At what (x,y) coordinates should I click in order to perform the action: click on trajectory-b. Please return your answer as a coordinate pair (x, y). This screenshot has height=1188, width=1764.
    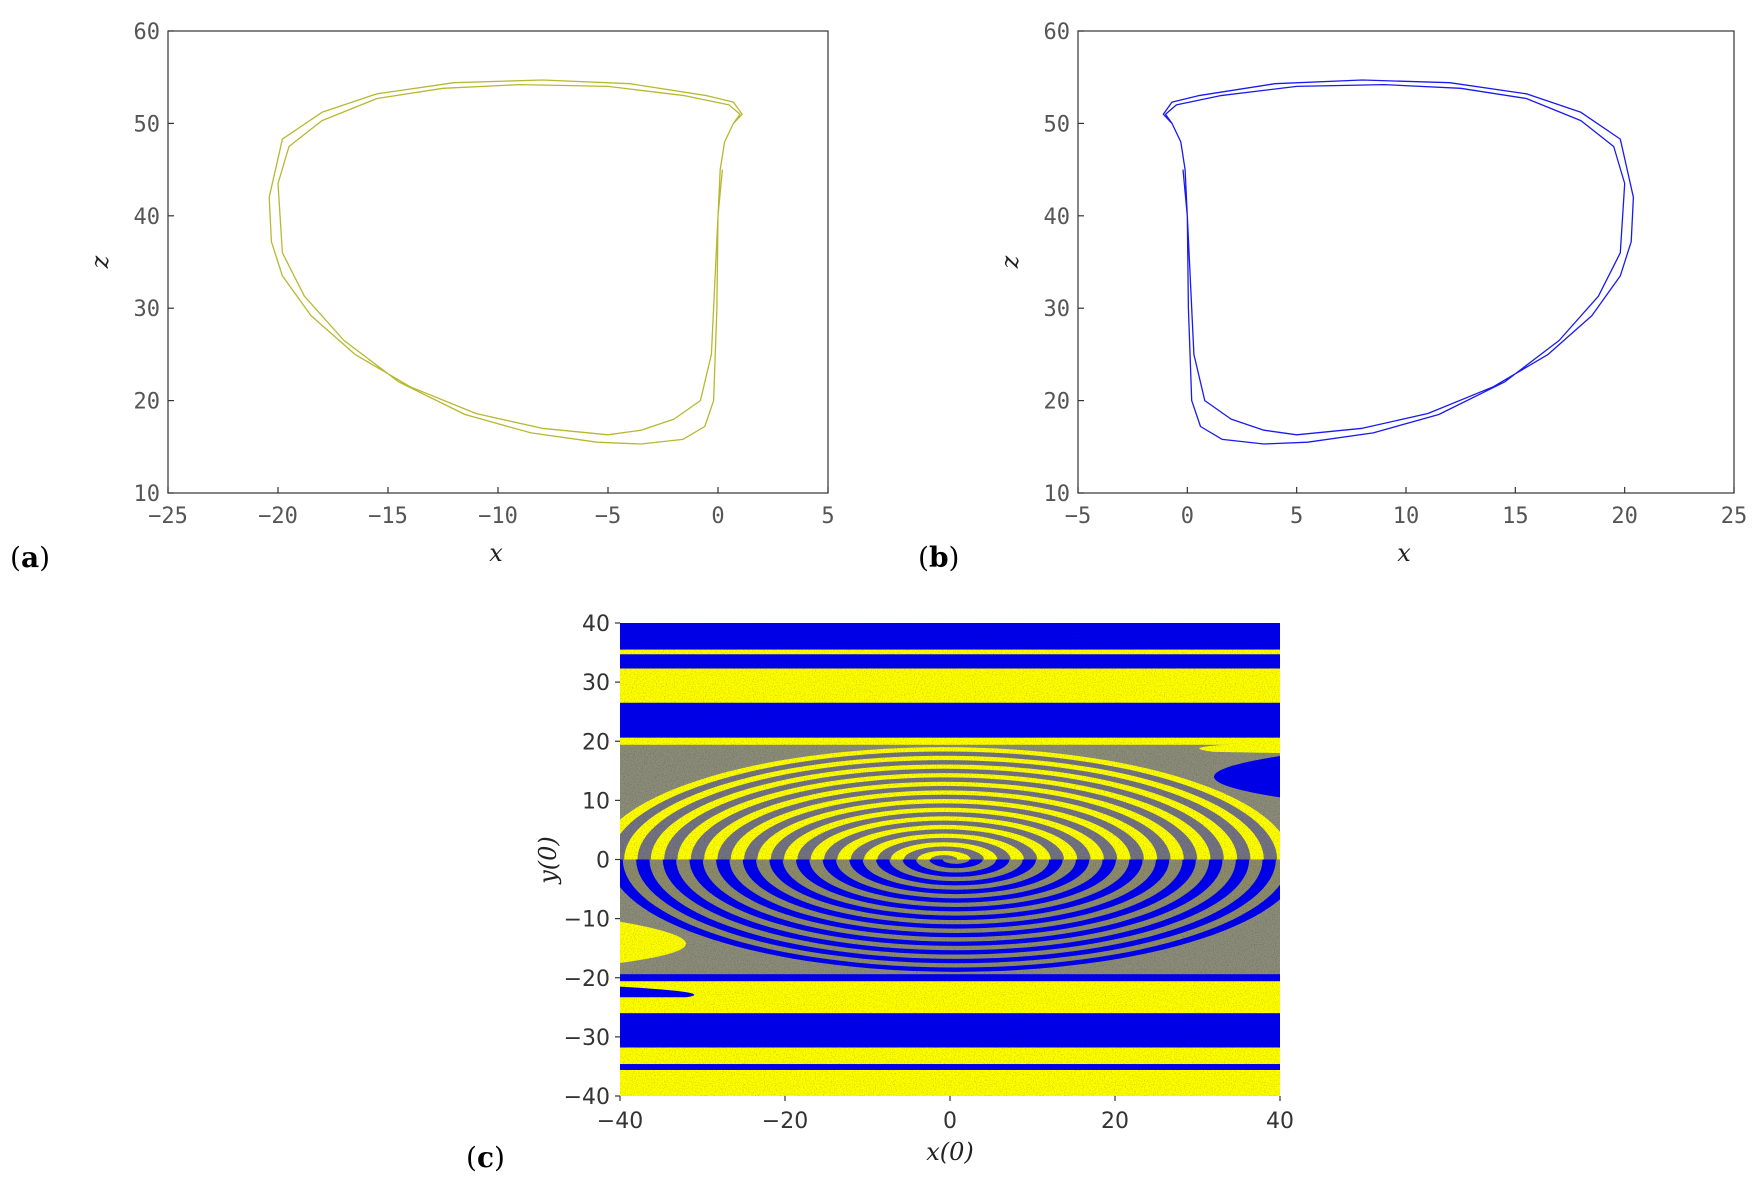
    Looking at the image, I should click on (1398, 262).